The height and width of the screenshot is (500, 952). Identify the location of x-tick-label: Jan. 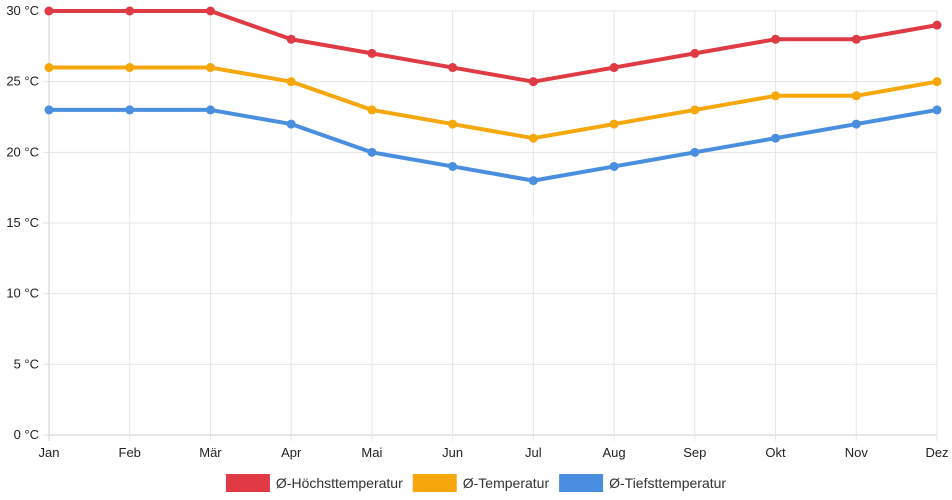
(49, 452).